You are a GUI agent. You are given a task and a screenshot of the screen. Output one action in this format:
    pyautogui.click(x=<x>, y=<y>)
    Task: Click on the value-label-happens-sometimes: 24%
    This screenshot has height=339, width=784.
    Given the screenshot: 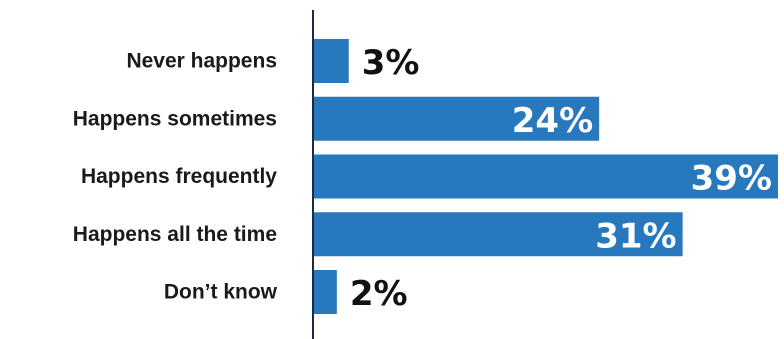 What is the action you would take?
    pyautogui.click(x=552, y=121)
    